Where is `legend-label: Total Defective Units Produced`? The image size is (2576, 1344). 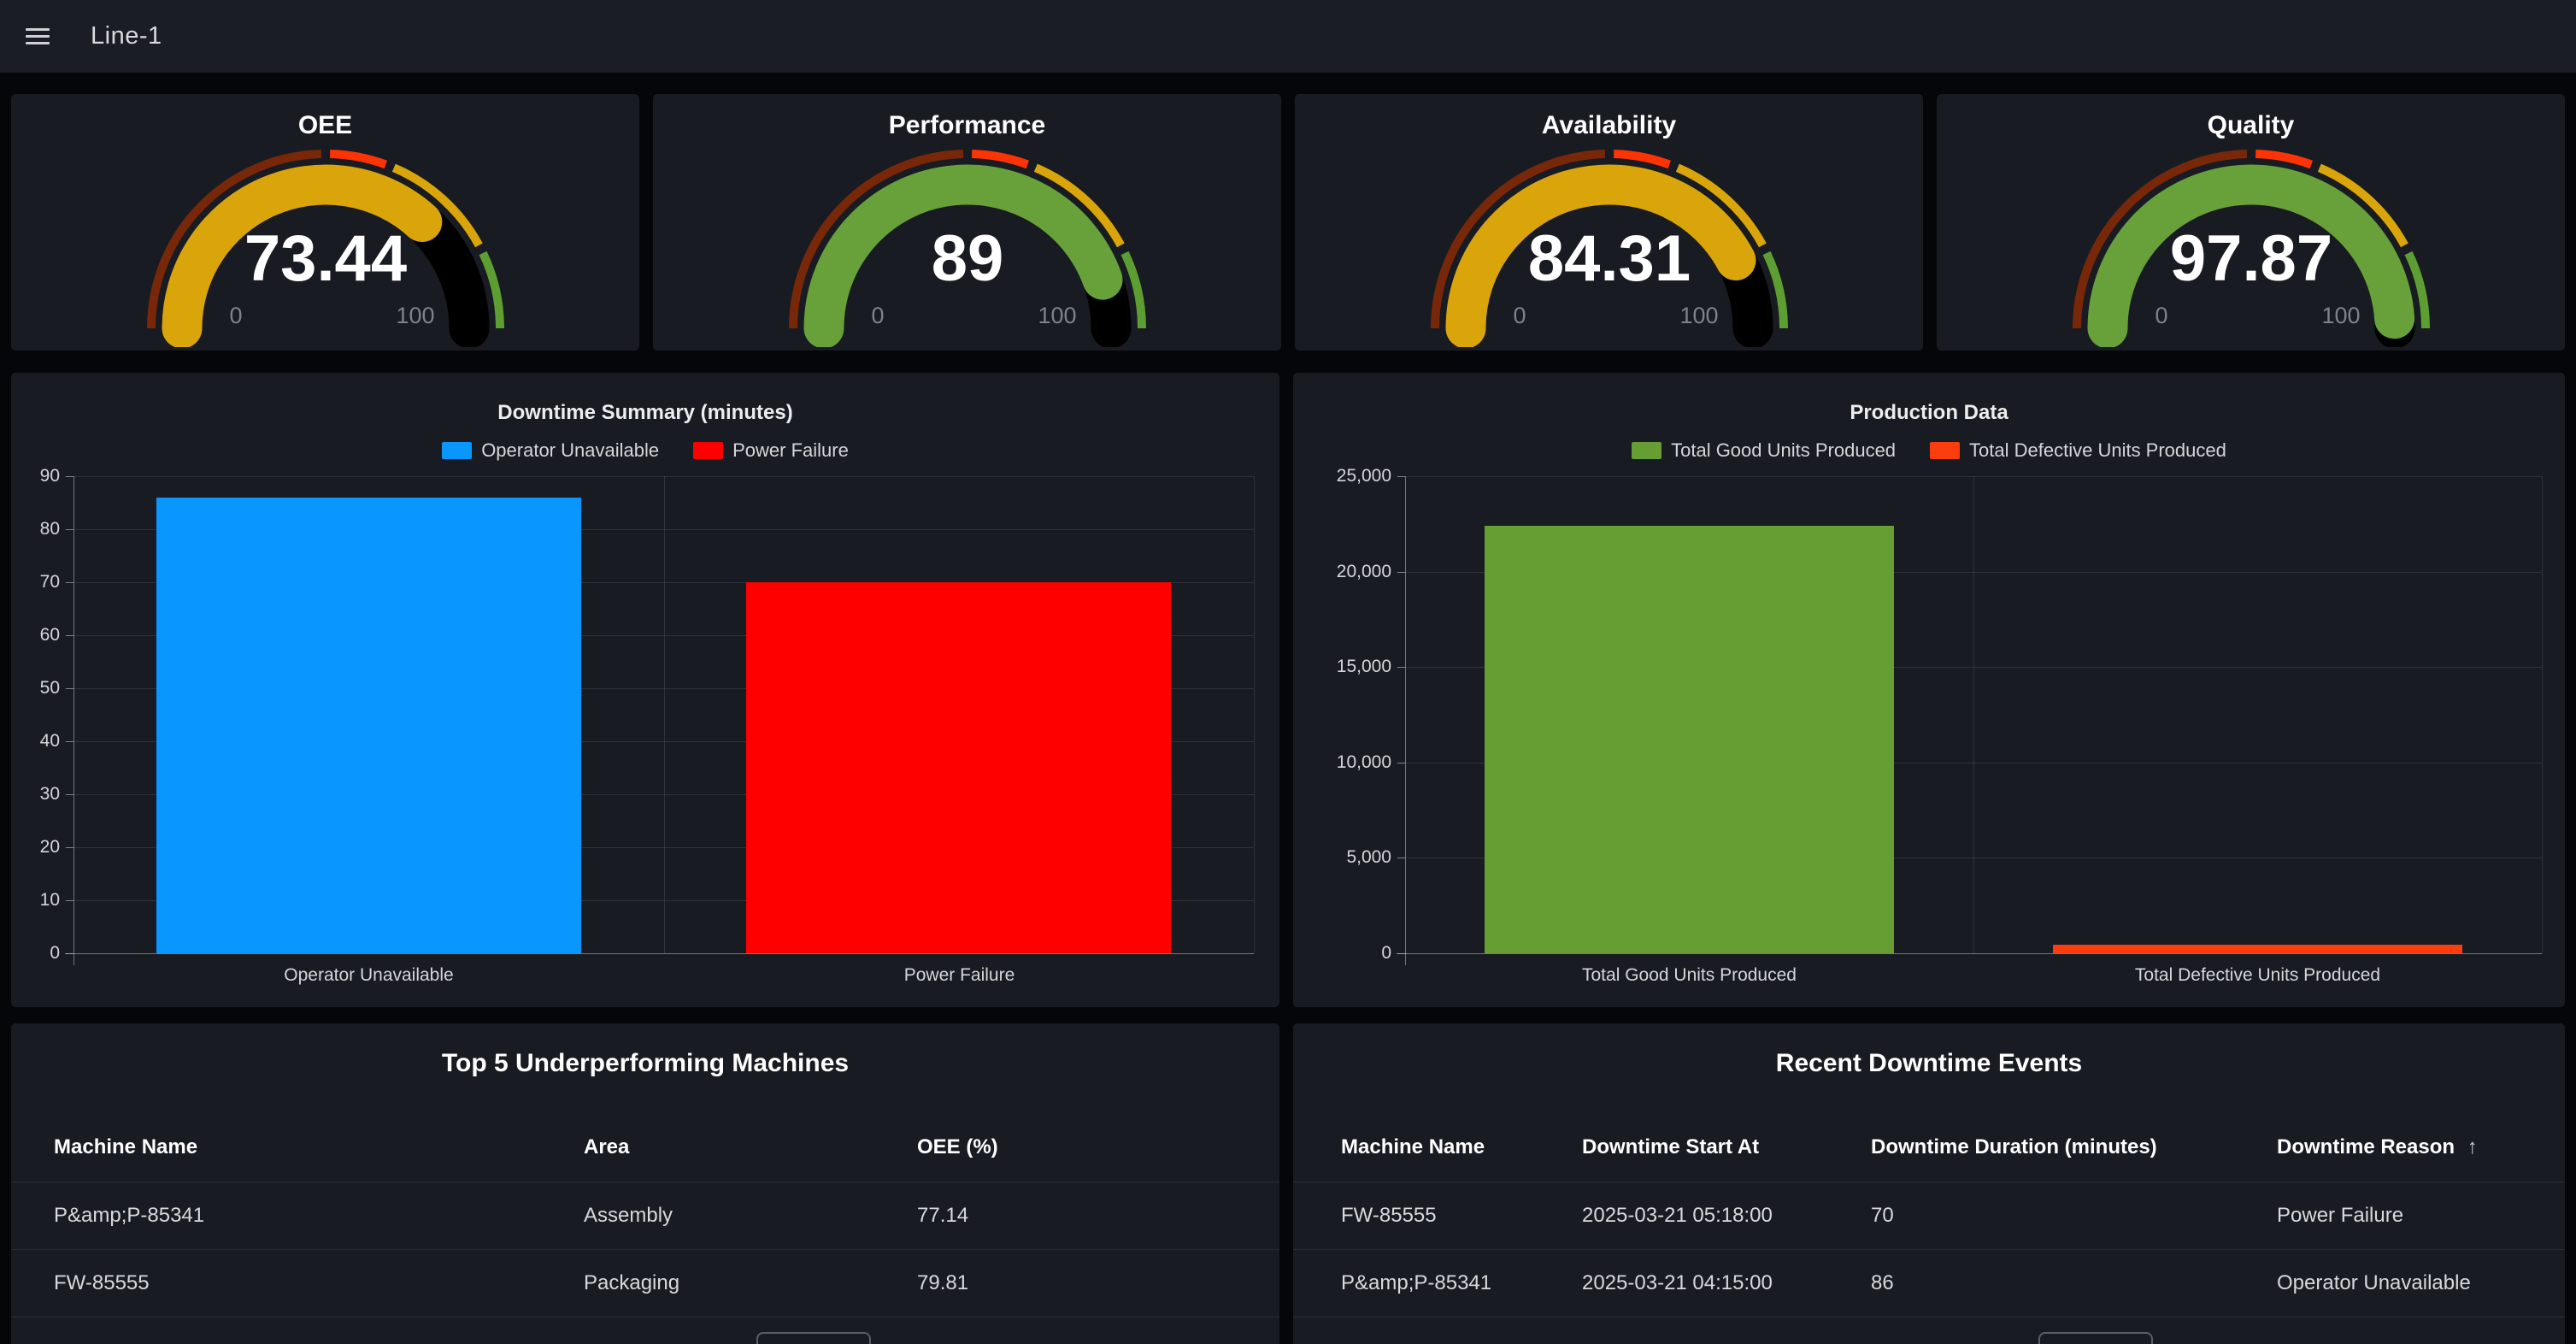 legend-label: Total Defective Units Produced is located at coordinates (2097, 450).